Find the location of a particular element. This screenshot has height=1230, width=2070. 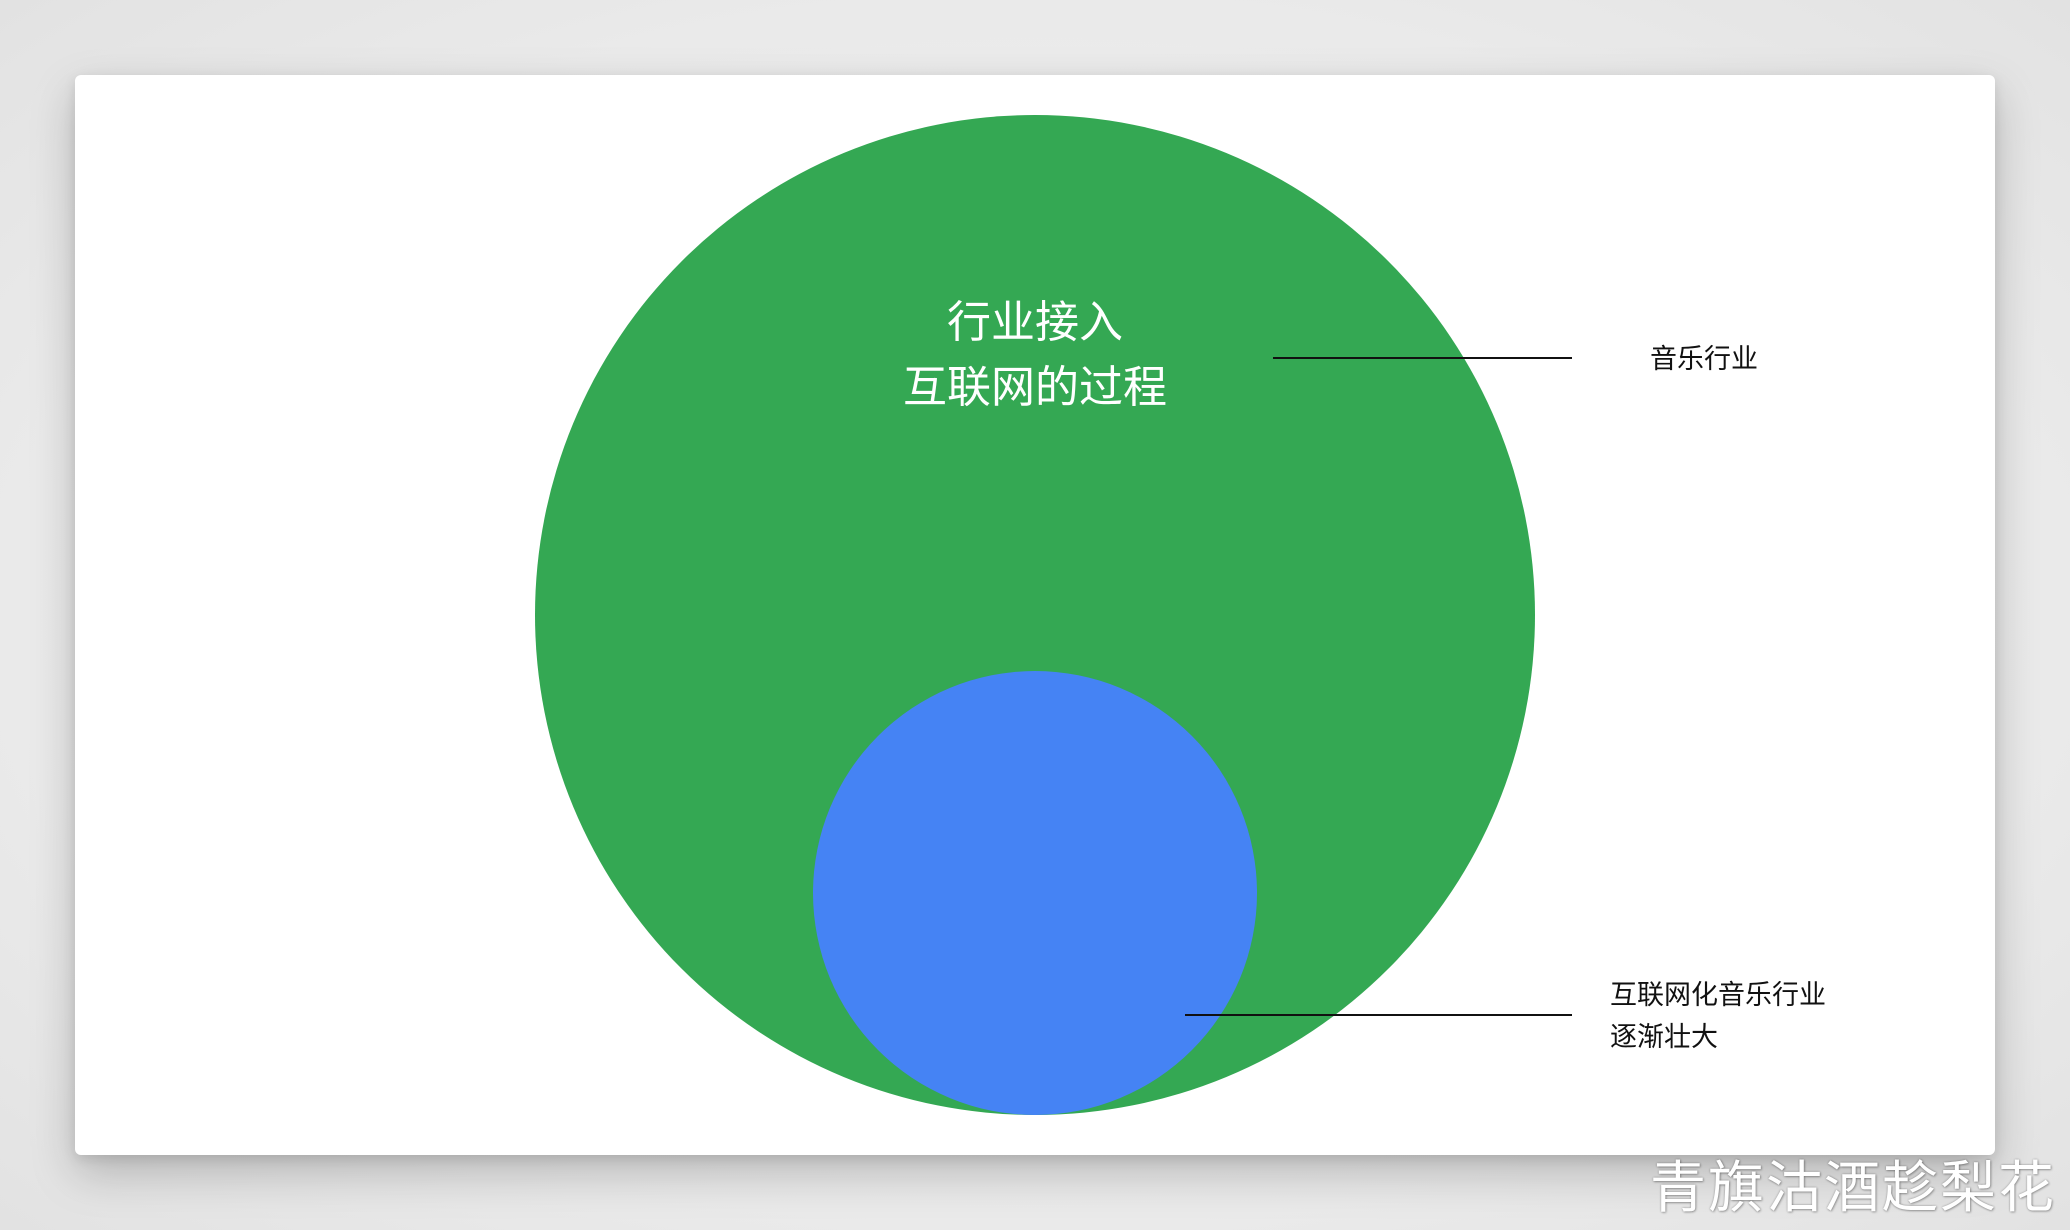

watermark-text: 青旗沽酒趁梨花 is located at coordinates (1853, 1188).